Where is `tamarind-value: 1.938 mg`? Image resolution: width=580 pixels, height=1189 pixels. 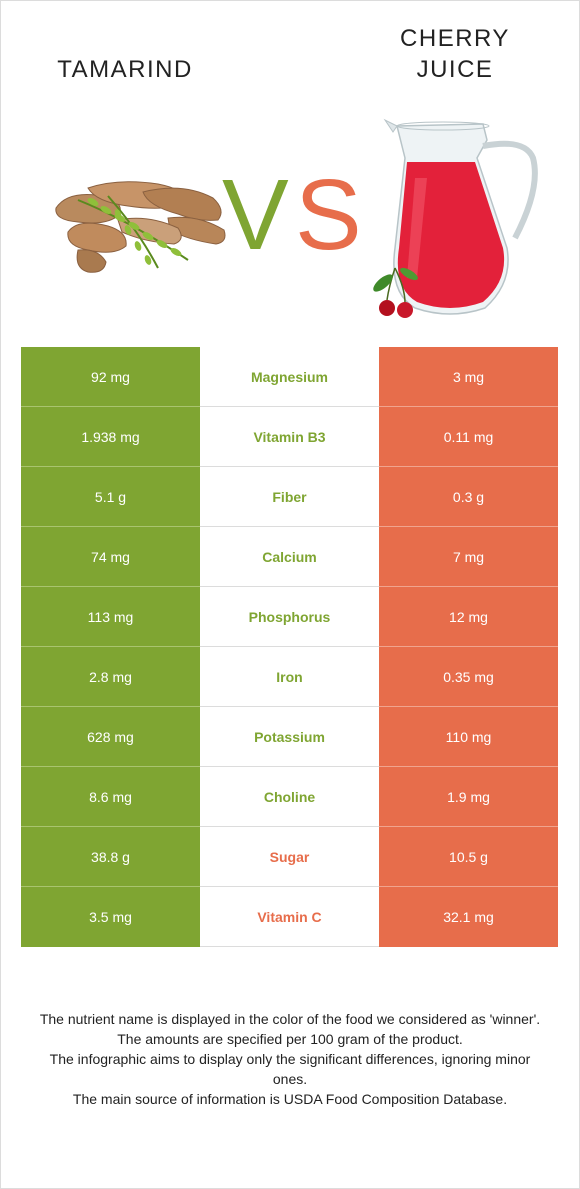 tamarind-value: 1.938 mg is located at coordinates (110, 437).